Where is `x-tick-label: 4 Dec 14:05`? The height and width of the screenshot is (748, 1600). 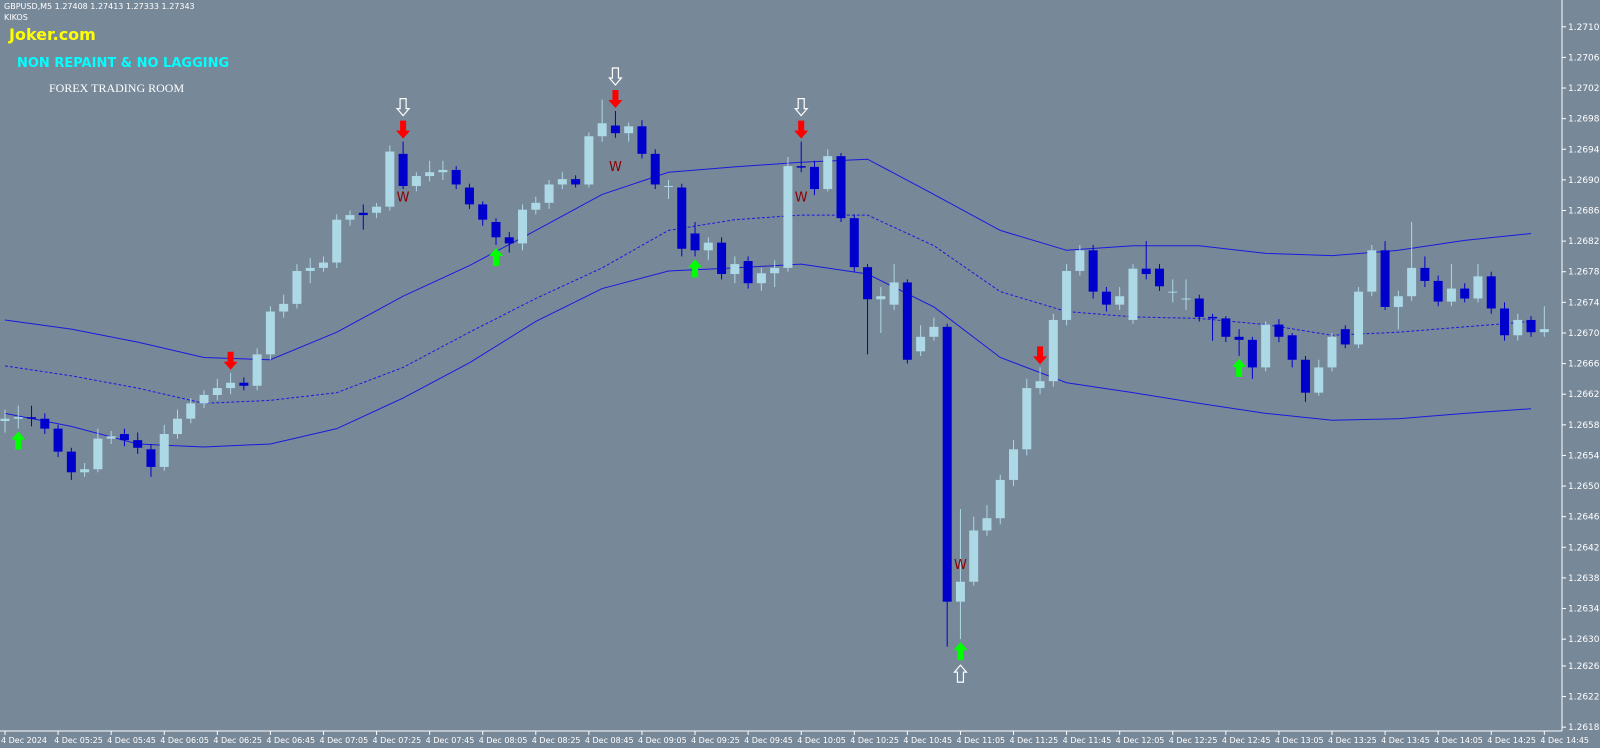
x-tick-label: 4 Dec 14:05 is located at coordinates (1458, 740).